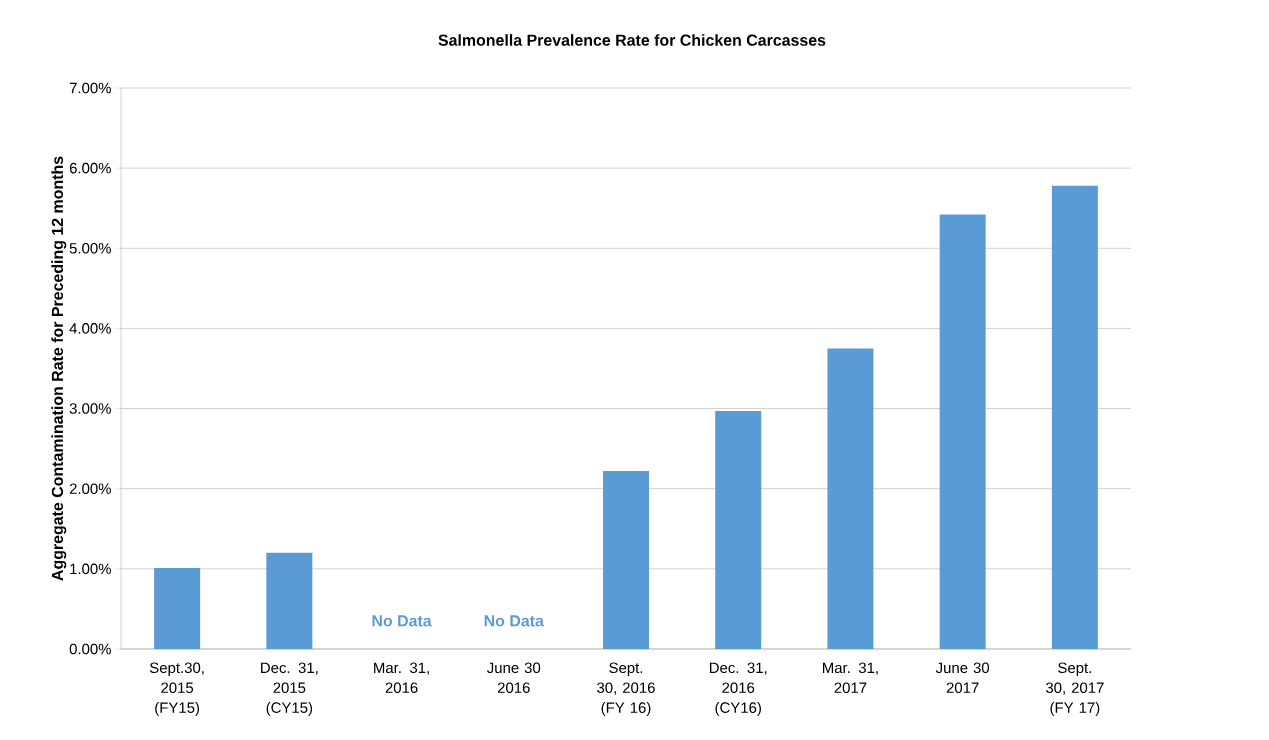 The height and width of the screenshot is (740, 1269). What do you see at coordinates (90, 248) in the screenshot?
I see `y-tick-label: 5.00%` at bounding box center [90, 248].